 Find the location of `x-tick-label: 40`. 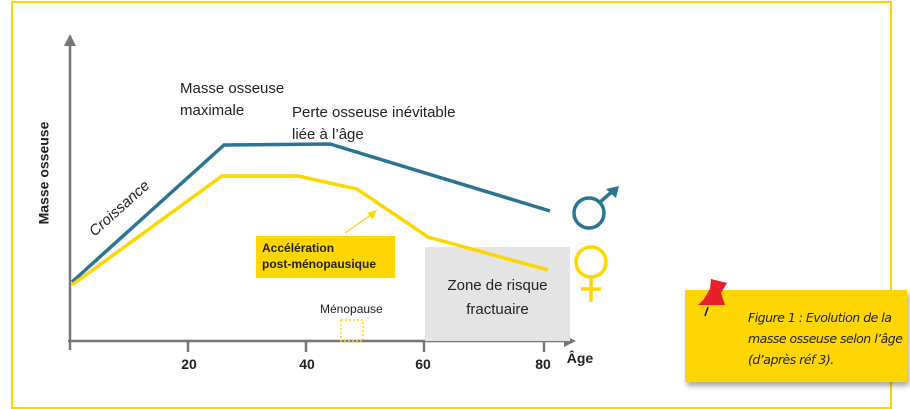

x-tick-label: 40 is located at coordinates (307, 364).